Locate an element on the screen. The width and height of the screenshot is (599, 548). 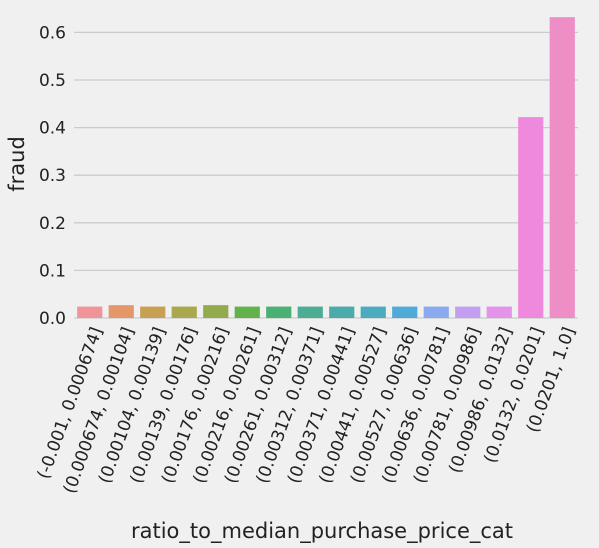
y-tick-label: 0.3 is located at coordinates (52, 176).